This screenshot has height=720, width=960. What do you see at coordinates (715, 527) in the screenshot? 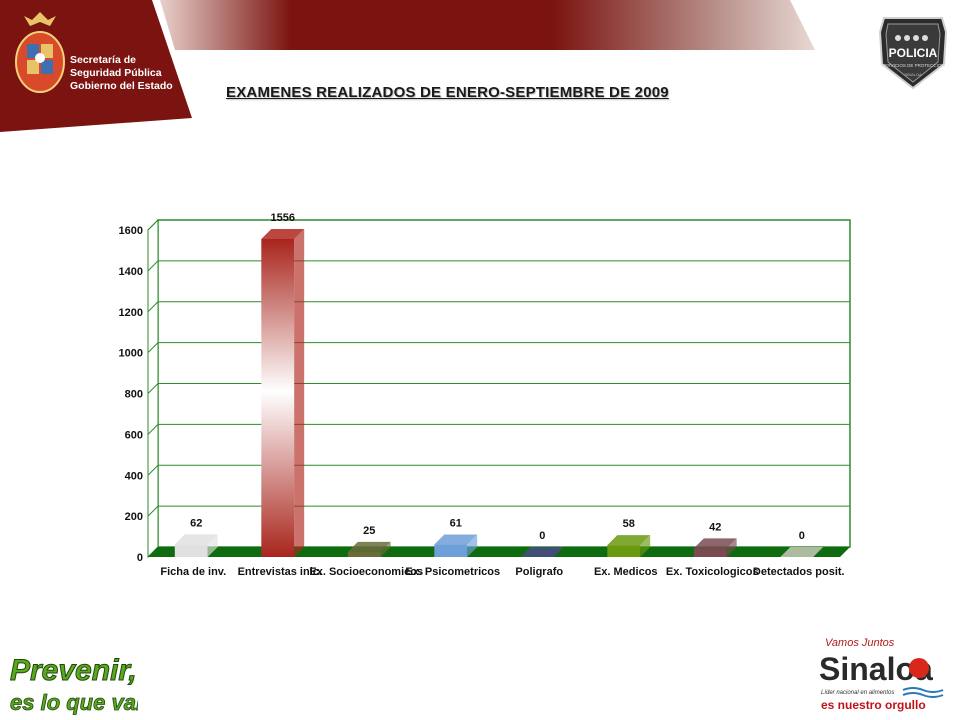
I see `data-label: 42` at bounding box center [715, 527].